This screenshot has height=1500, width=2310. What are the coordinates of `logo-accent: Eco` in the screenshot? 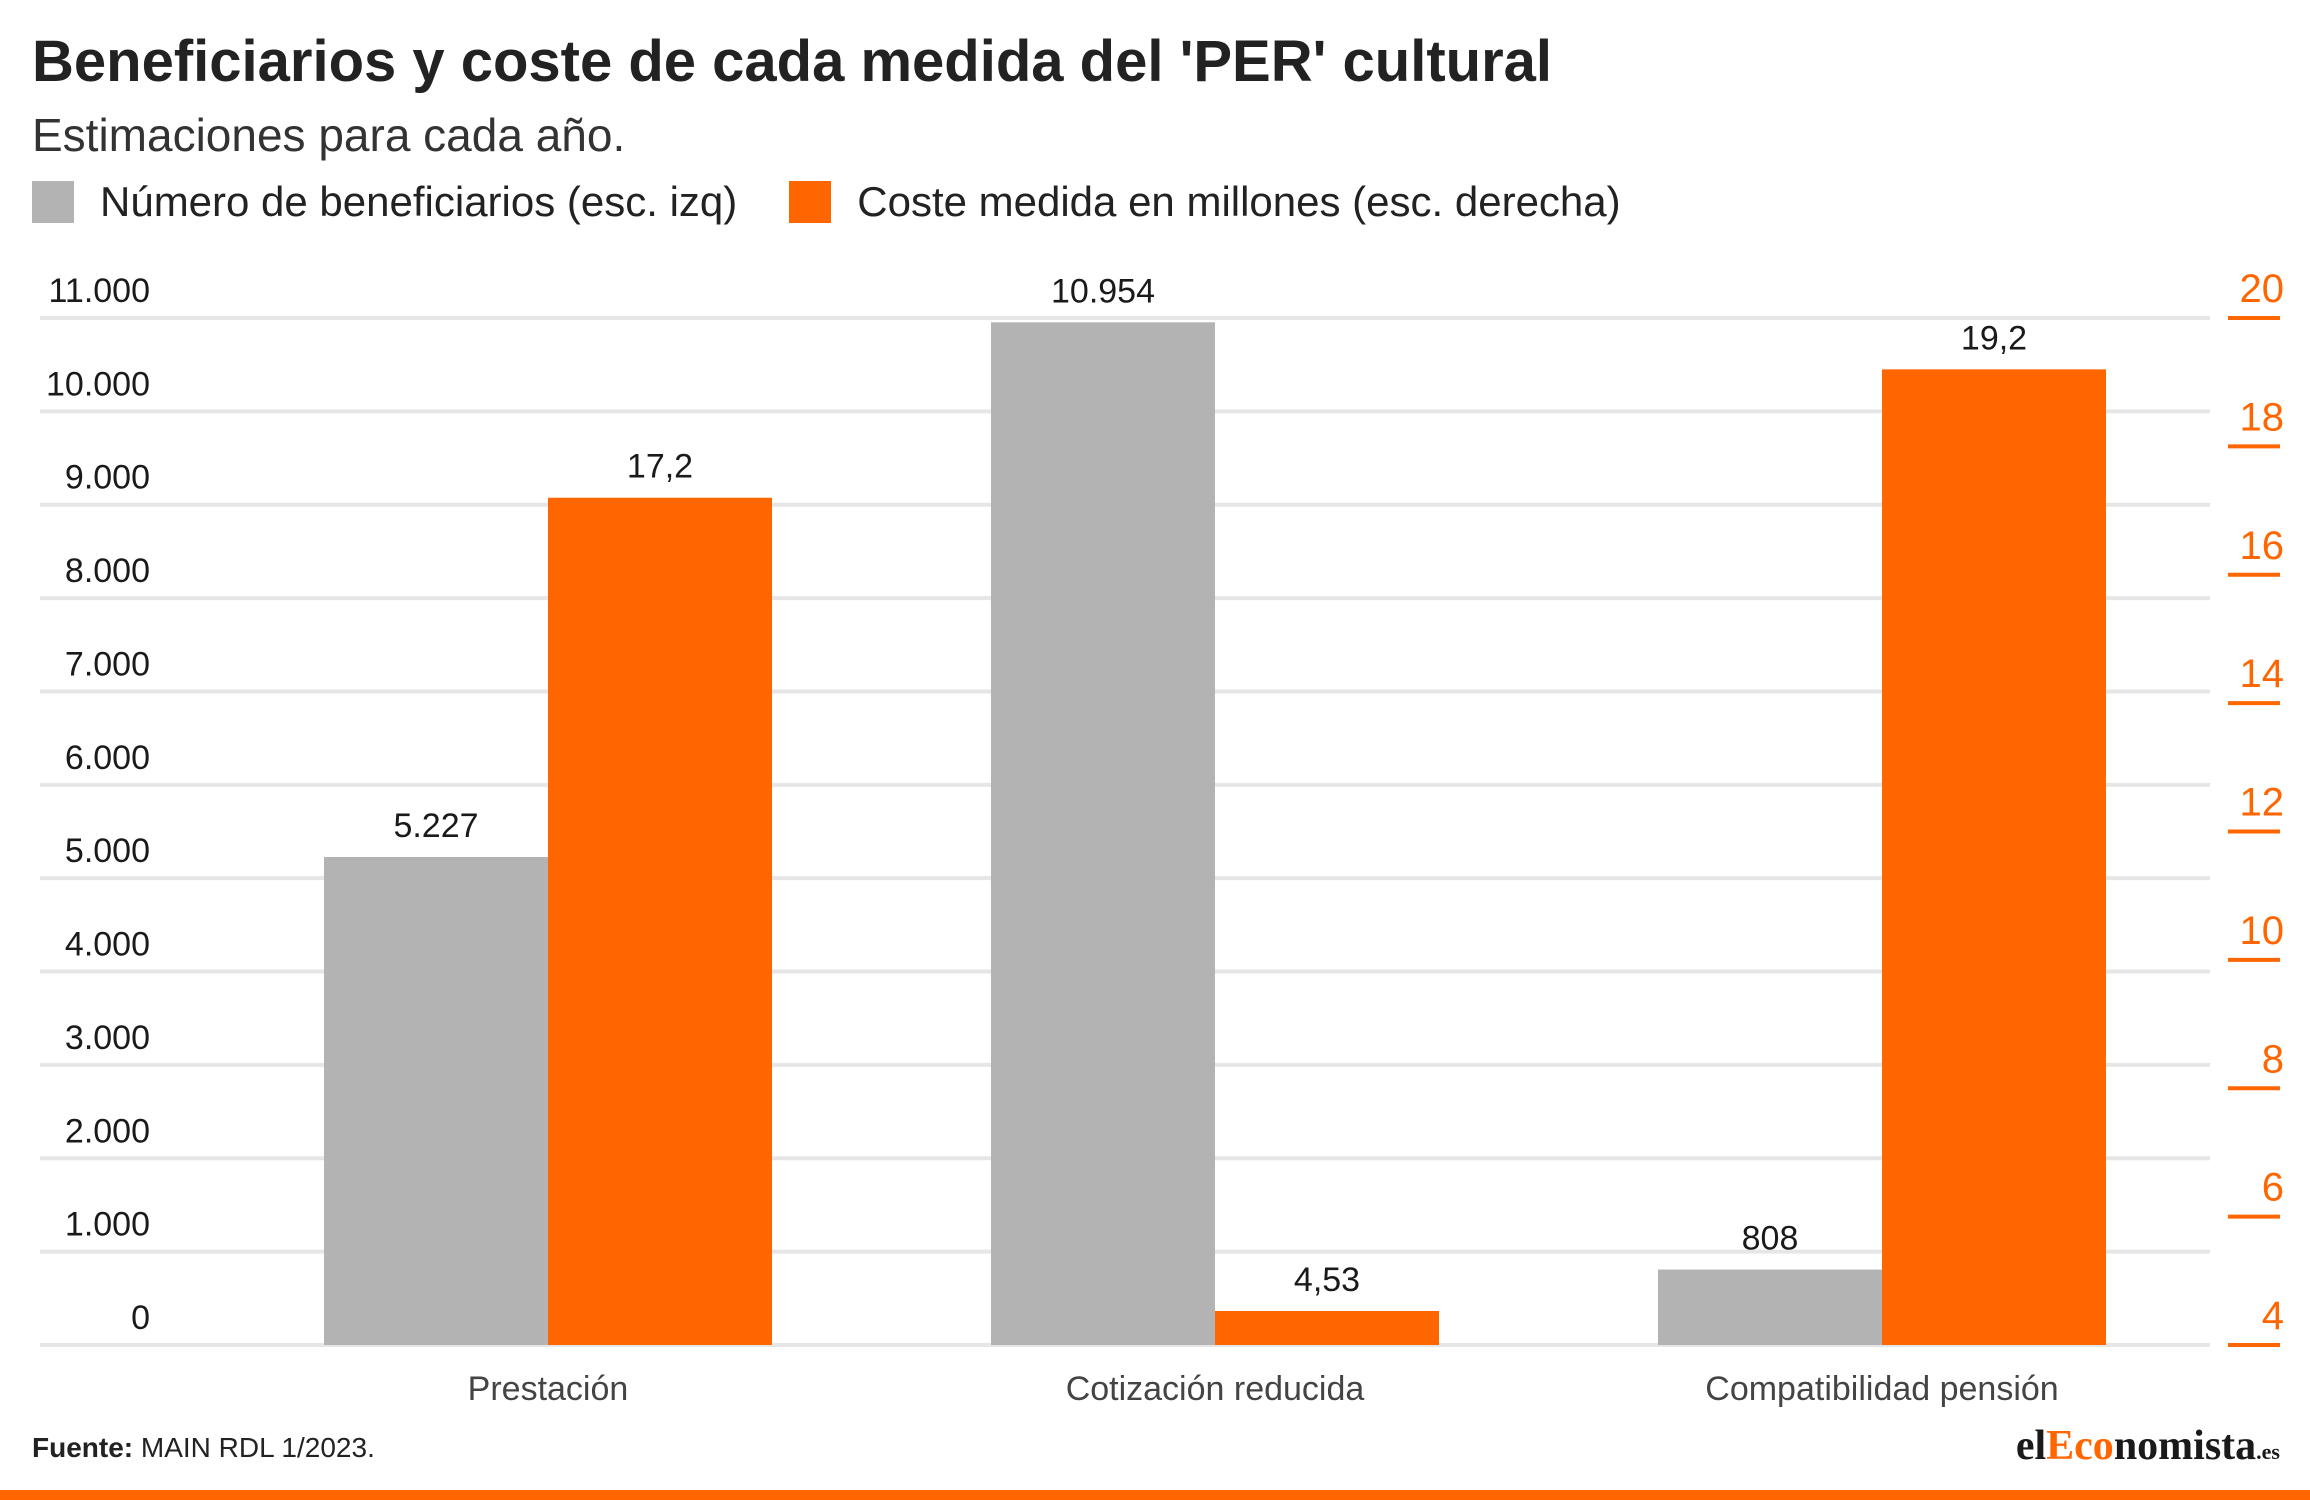 It's located at (2080, 1446).